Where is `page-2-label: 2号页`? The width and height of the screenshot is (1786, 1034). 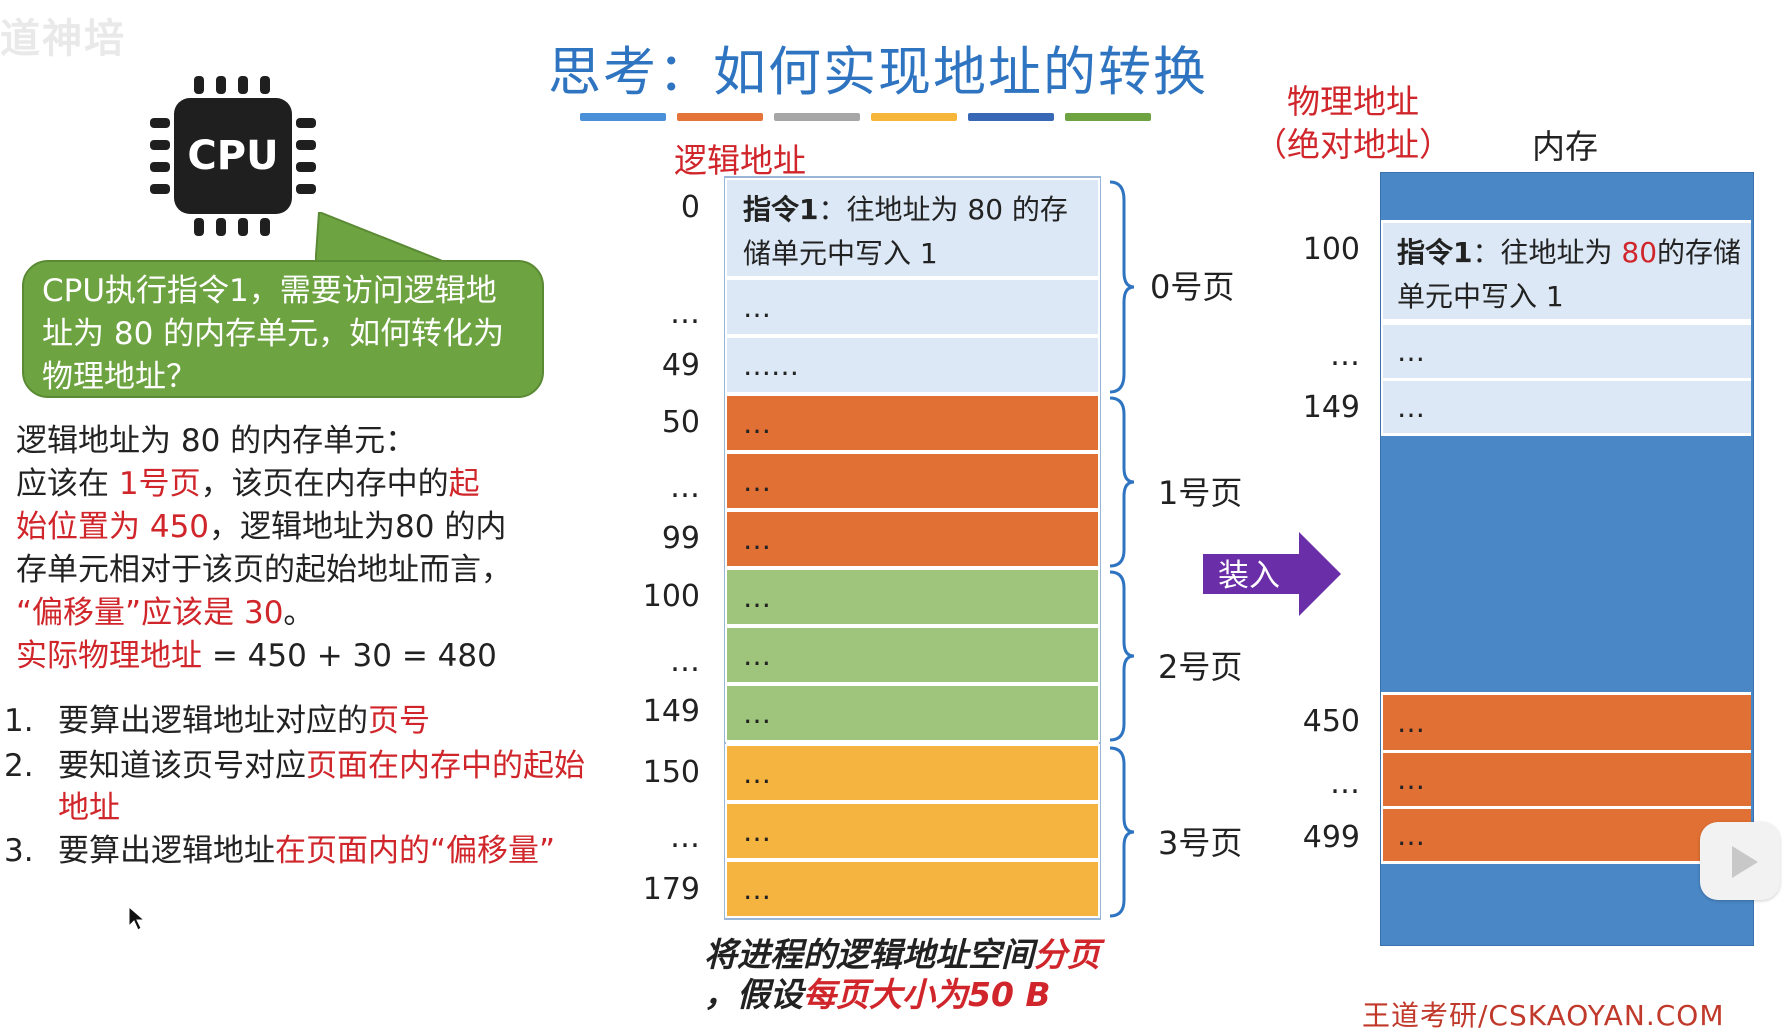 page-2-label: 2号页 is located at coordinates (1200, 667).